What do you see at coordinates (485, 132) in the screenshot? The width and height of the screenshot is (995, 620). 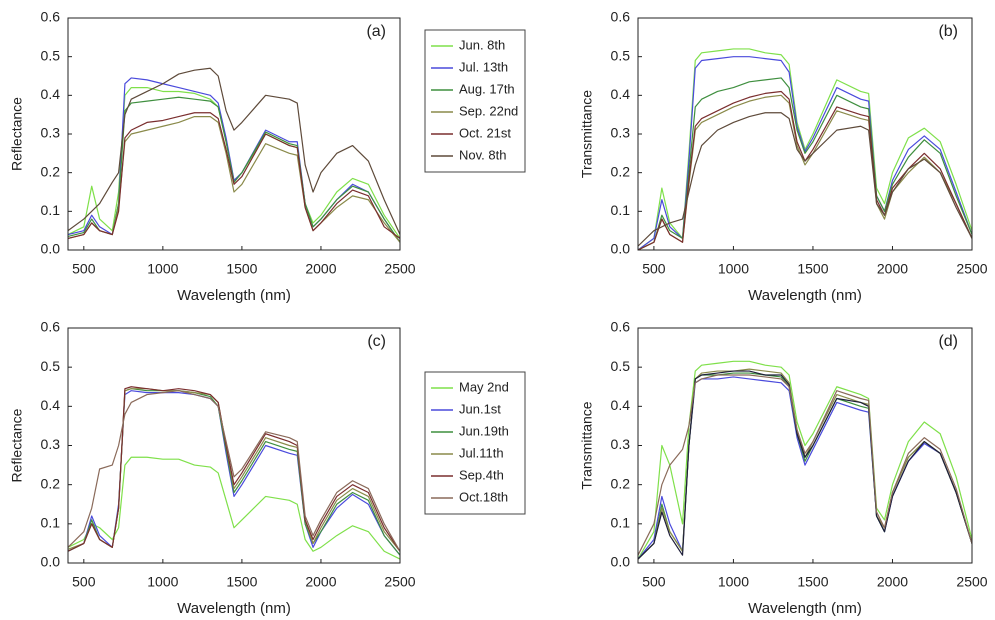 I see `legend-label: Oct. 21st` at bounding box center [485, 132].